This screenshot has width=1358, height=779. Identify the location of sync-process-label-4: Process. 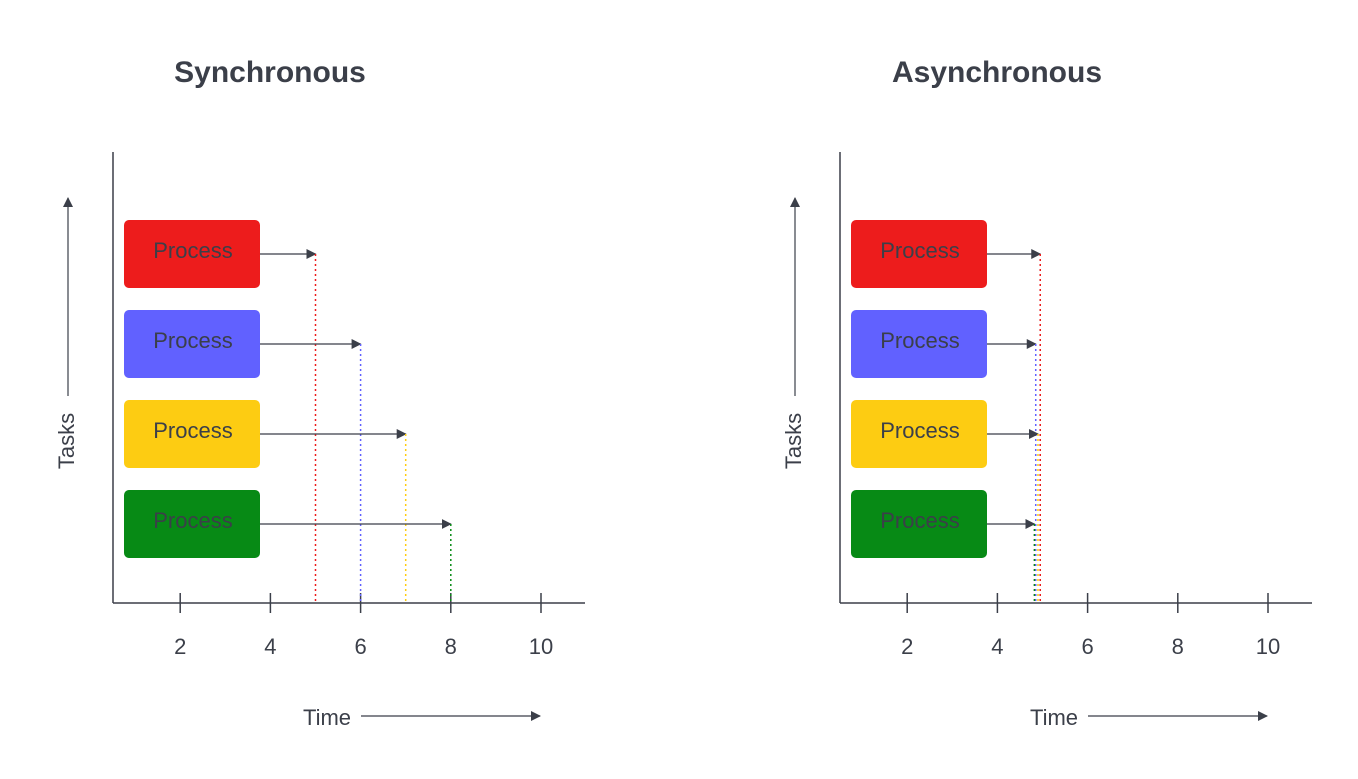
(192, 520).